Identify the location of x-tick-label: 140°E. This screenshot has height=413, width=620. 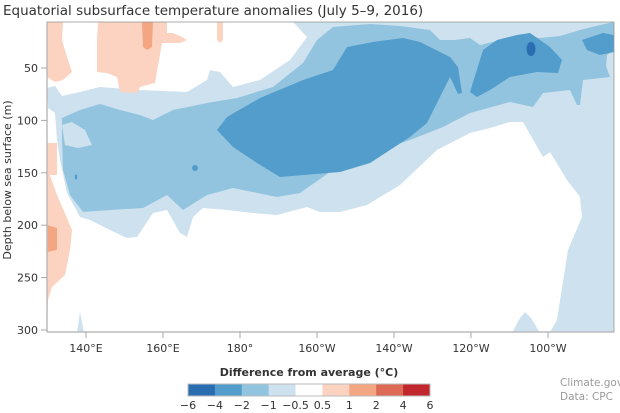
(85, 348).